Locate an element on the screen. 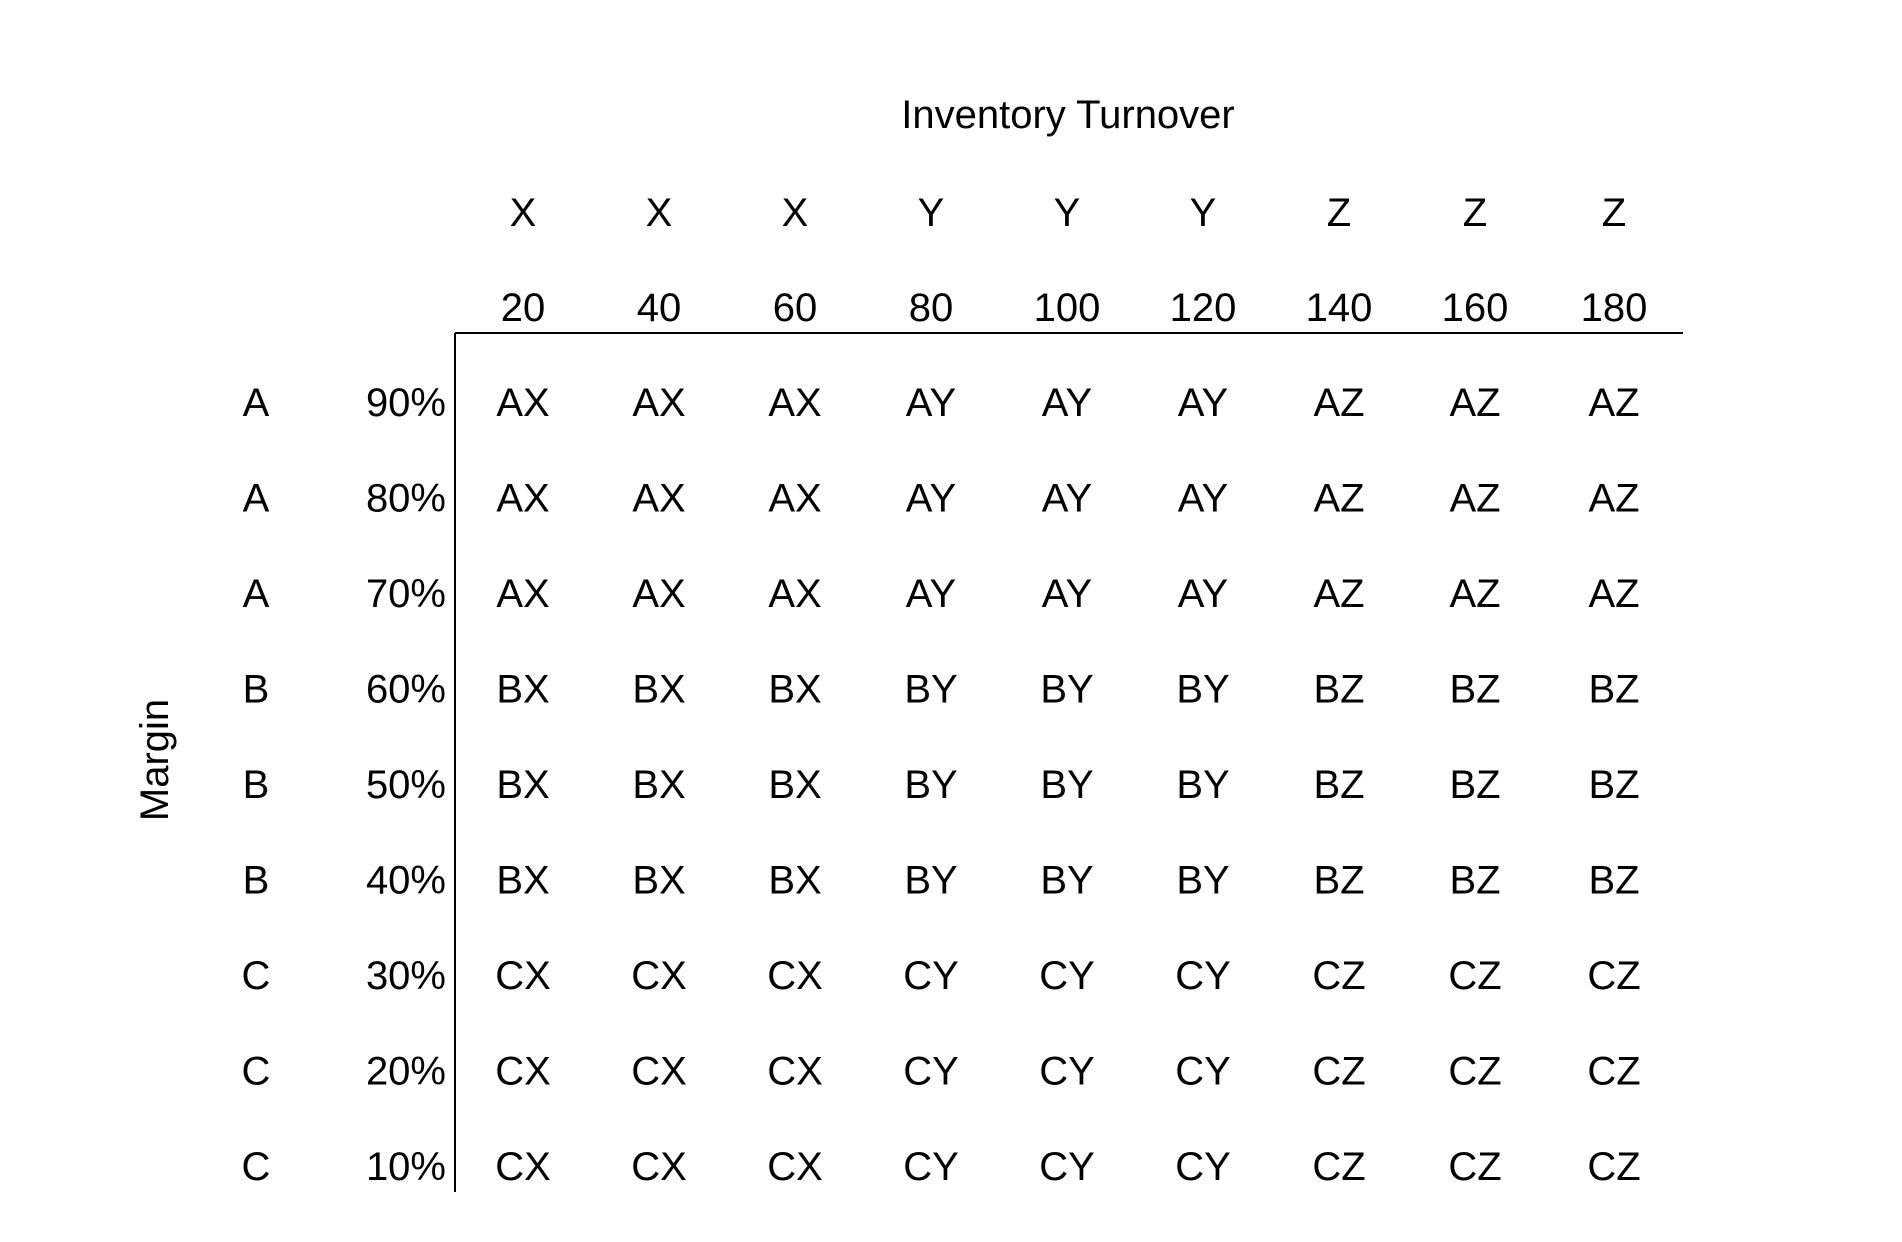 The width and height of the screenshot is (1902, 1242). column-value-label: 180 is located at coordinates (1614, 308).